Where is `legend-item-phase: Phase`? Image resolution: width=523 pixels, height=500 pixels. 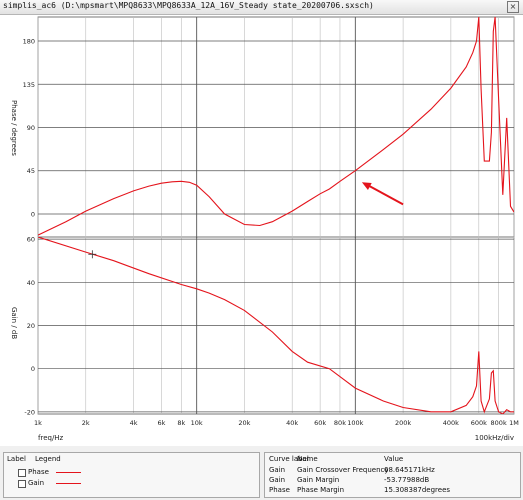
legend-item-phase: Phase is located at coordinates (78, 472).